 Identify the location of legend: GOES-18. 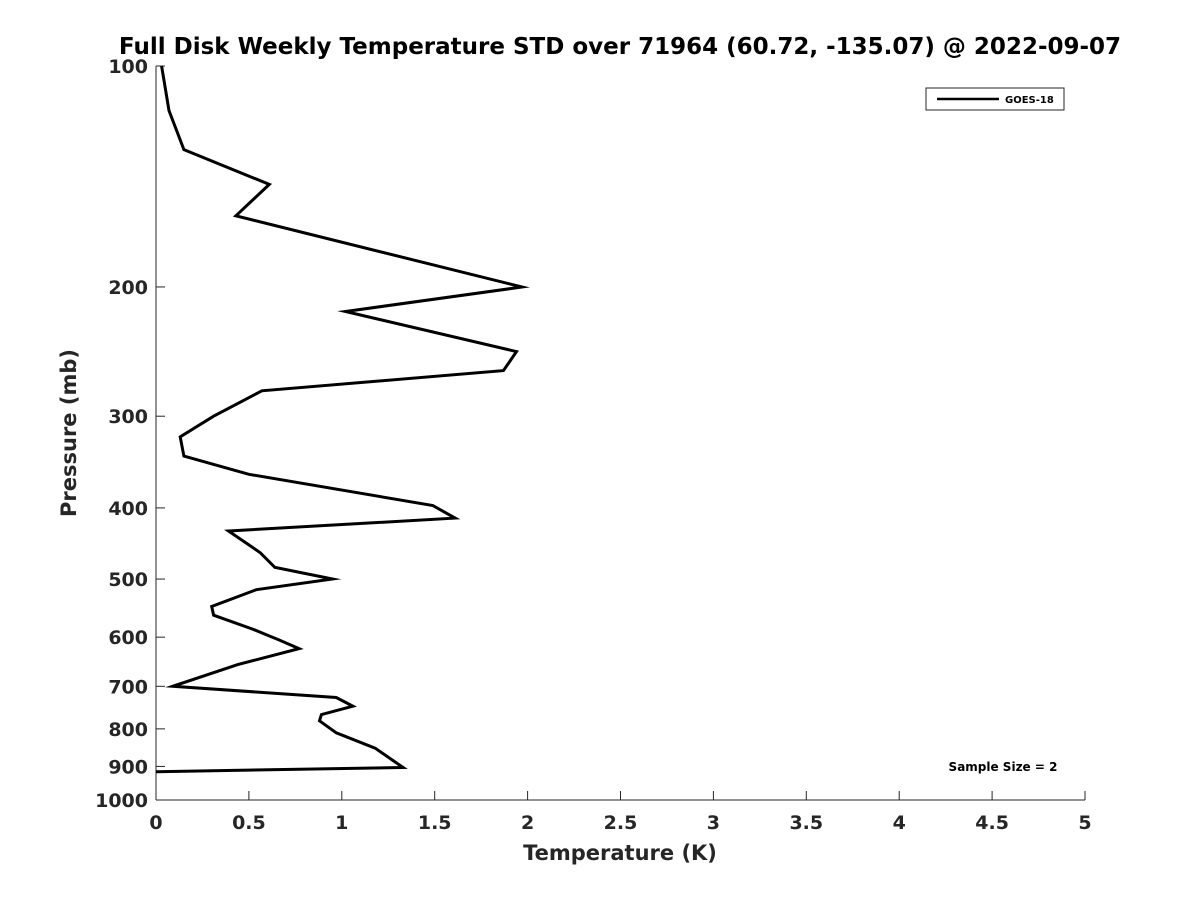
(995, 99).